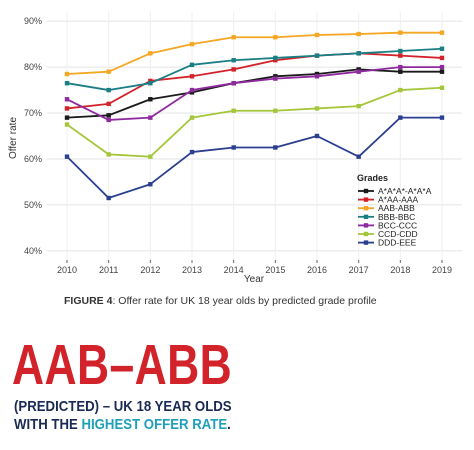  Describe the element at coordinates (388, 234) in the screenshot. I see `legend-item: CCD-CDD` at that location.